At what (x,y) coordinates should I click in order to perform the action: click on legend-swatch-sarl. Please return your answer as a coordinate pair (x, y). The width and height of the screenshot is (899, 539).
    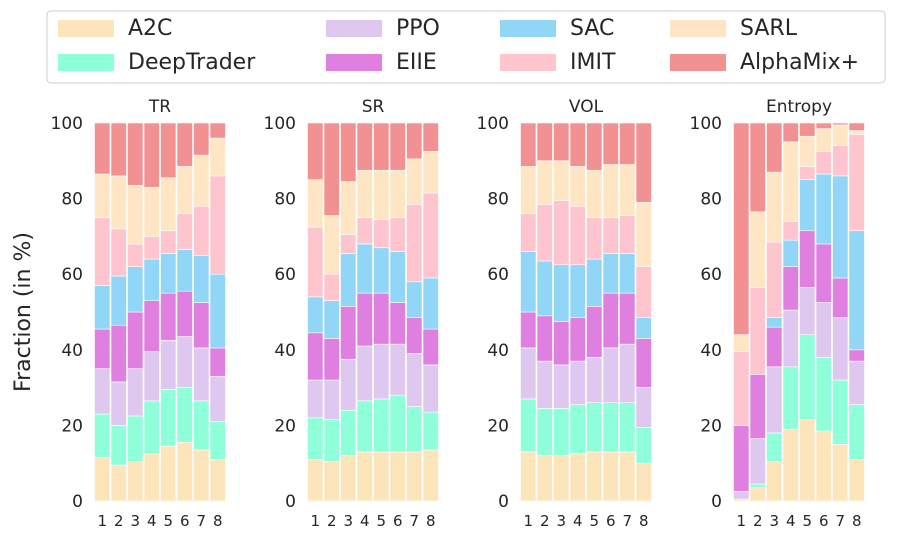
    Looking at the image, I should click on (698, 28).